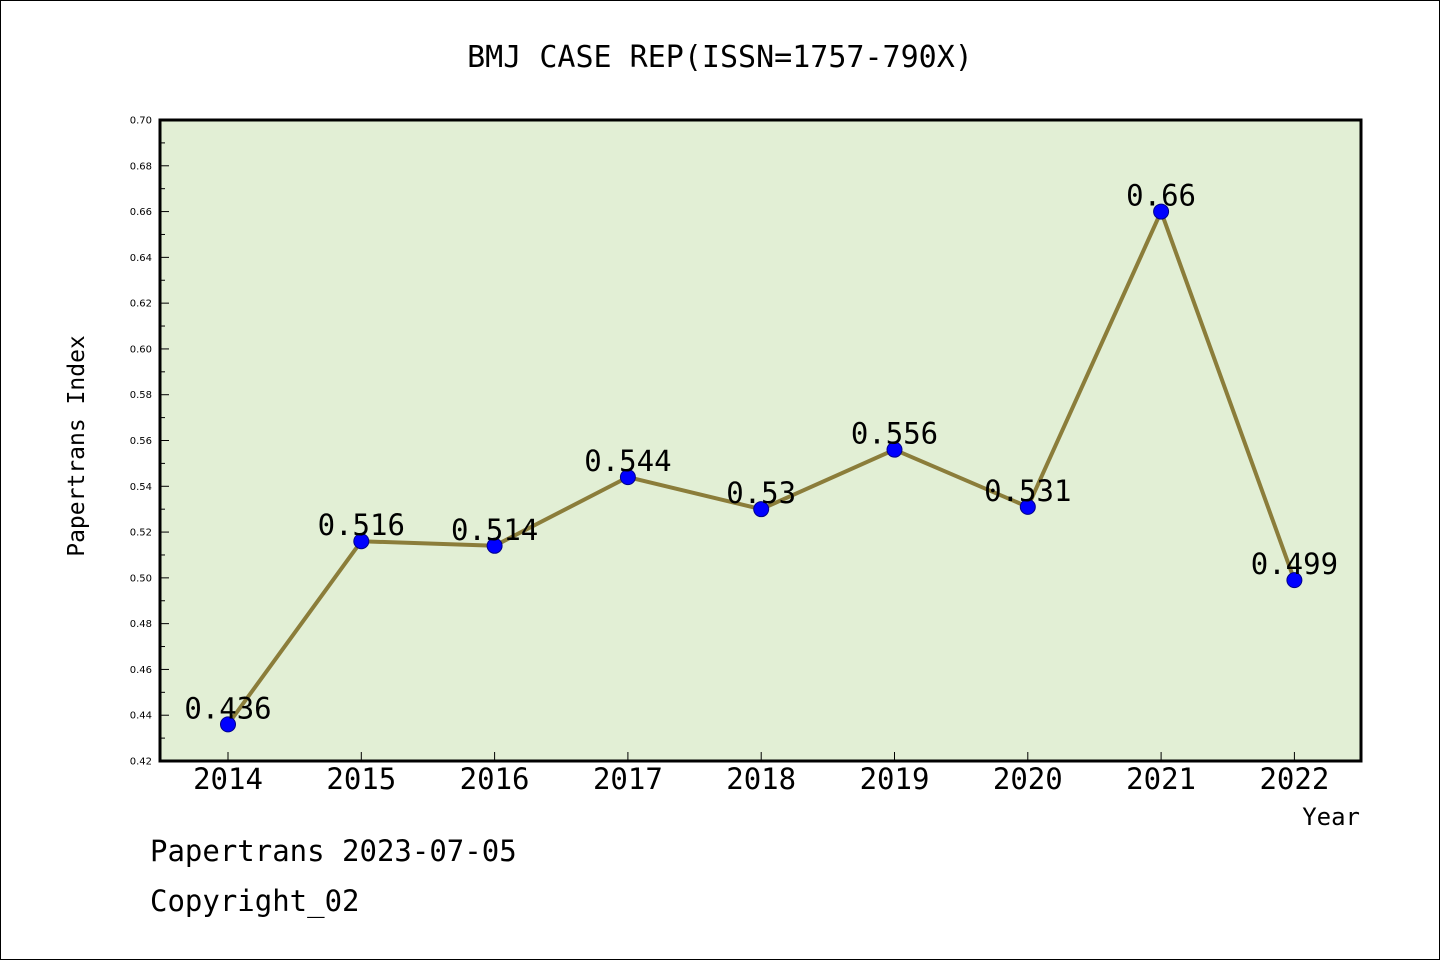 The image size is (1440, 960). I want to click on data-label: 0.516, so click(361, 525).